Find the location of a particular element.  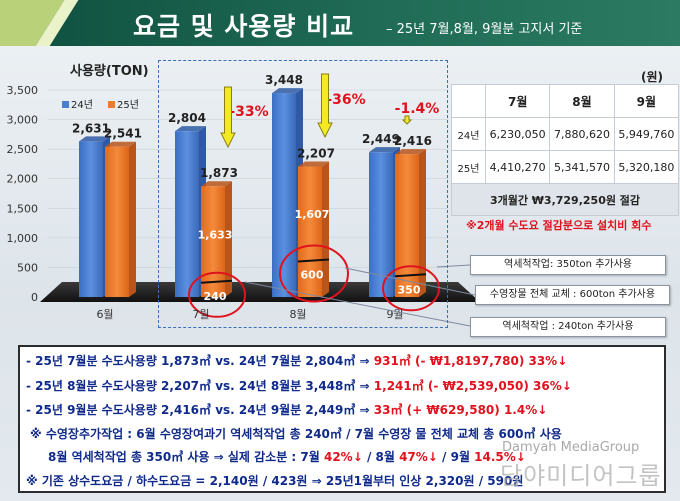

table-row-label: 24년 is located at coordinates (468, 134).